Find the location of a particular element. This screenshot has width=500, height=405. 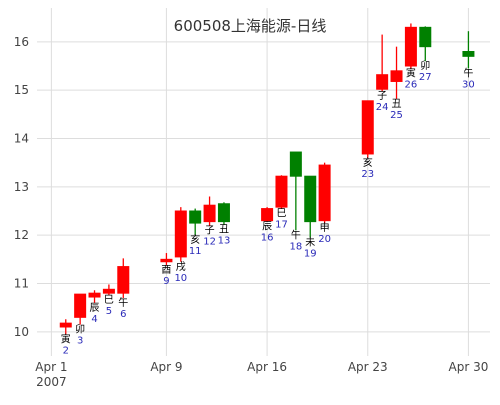

candle-day-label: 16 is located at coordinates (267, 238).